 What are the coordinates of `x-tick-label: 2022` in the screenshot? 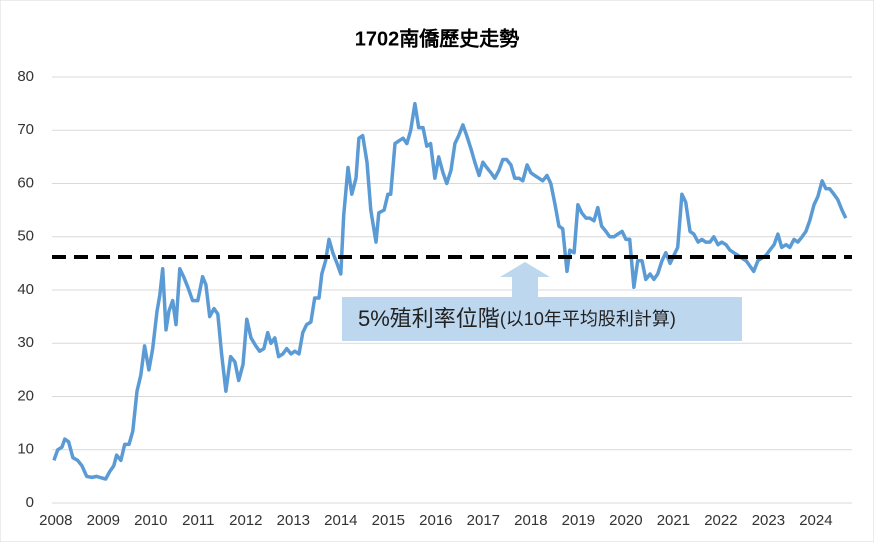 It's located at (720, 520).